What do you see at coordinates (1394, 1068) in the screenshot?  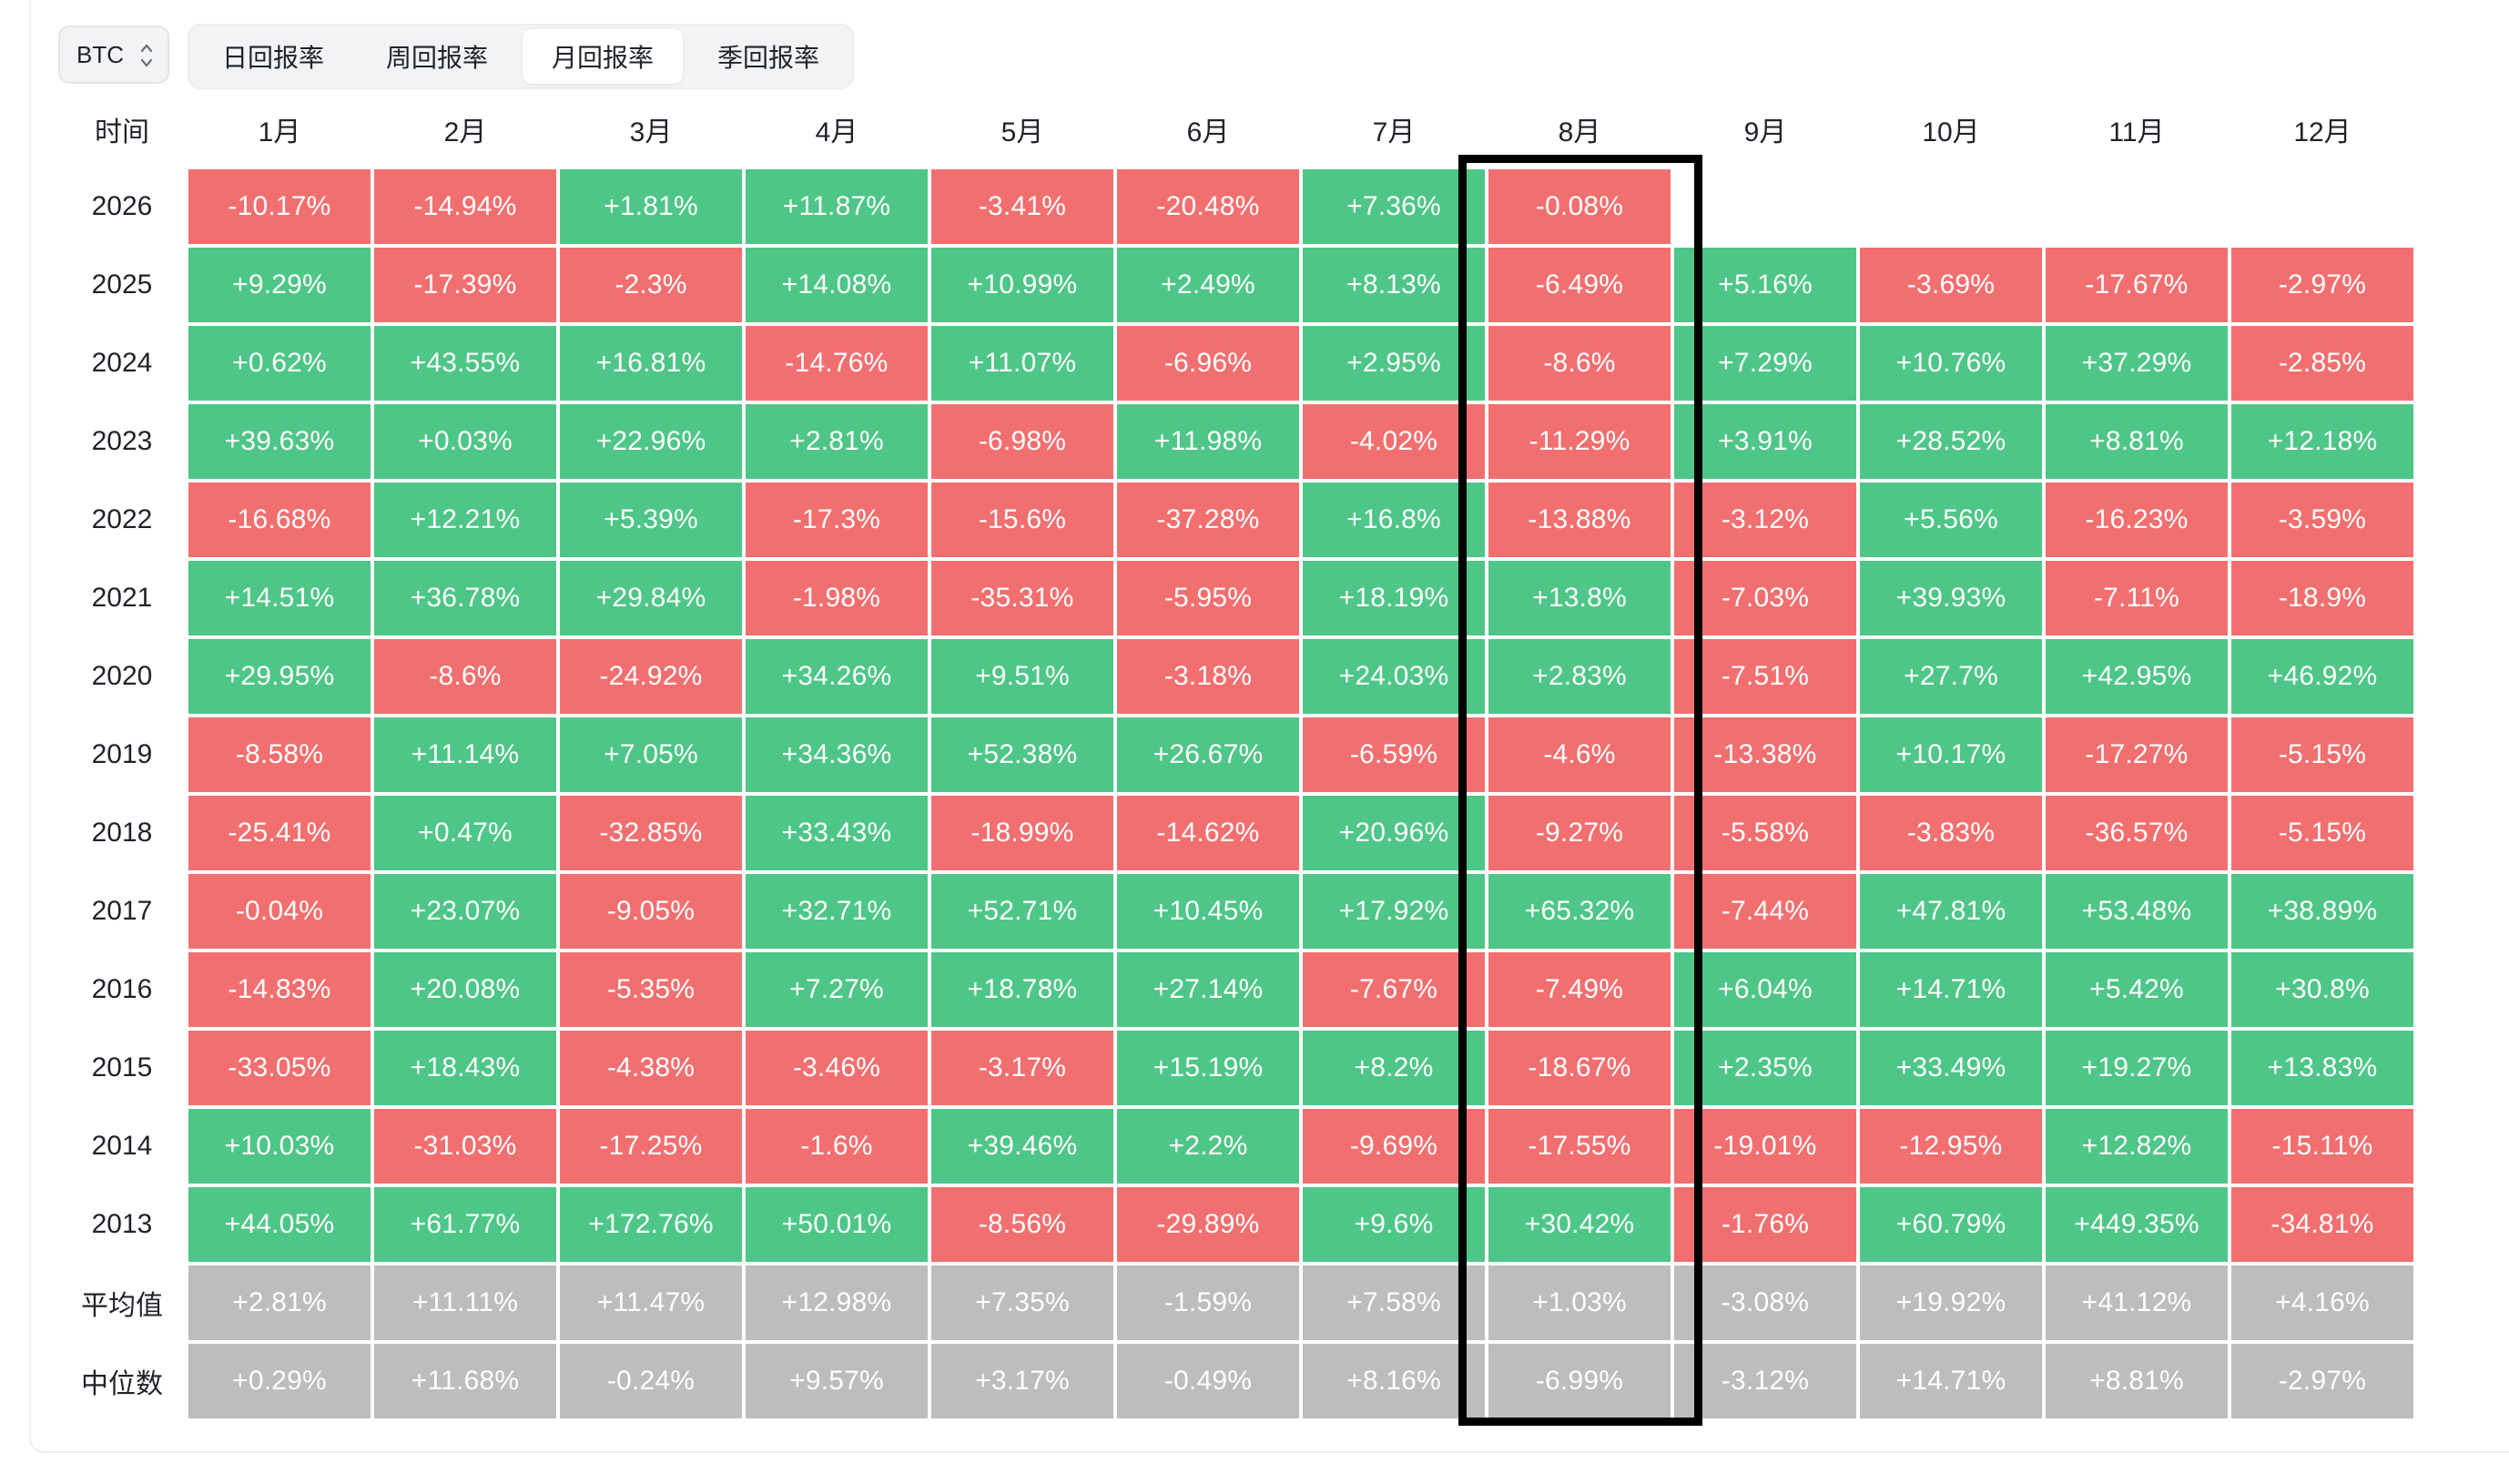 I see `return-cell: +8.2%` at bounding box center [1394, 1068].